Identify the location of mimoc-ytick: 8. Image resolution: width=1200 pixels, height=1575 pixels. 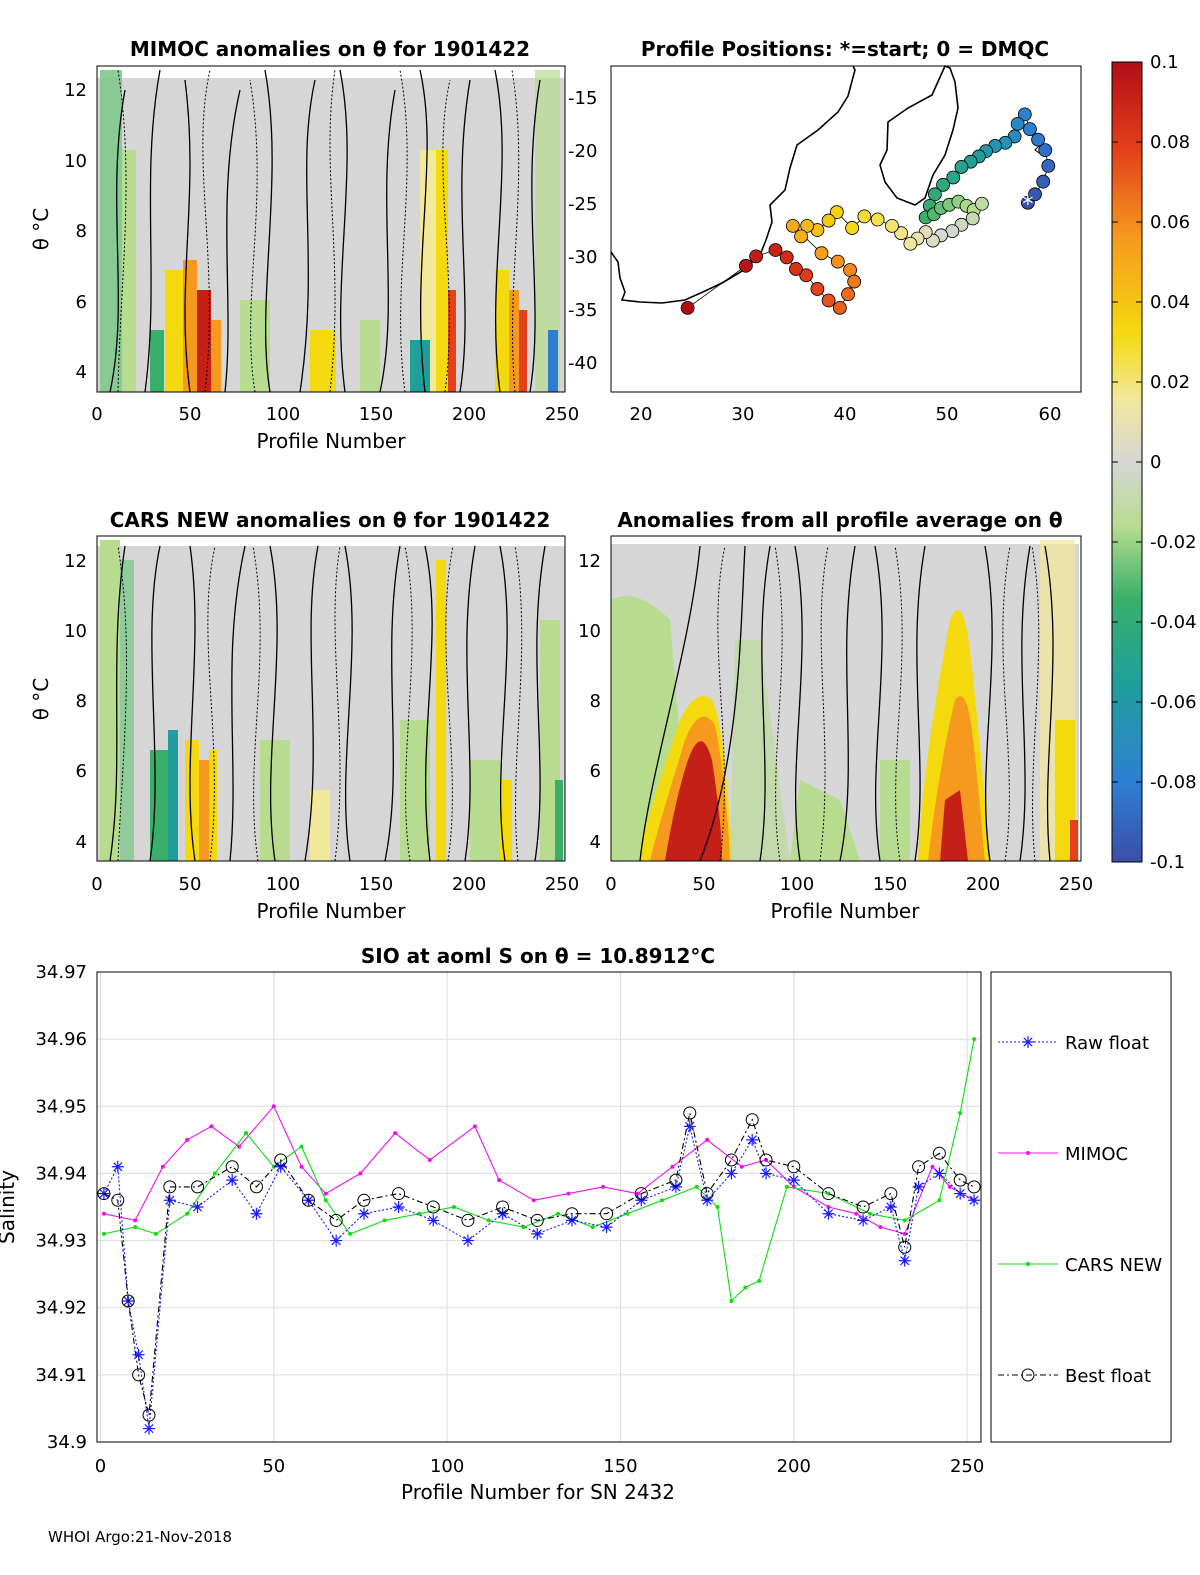
(81, 231).